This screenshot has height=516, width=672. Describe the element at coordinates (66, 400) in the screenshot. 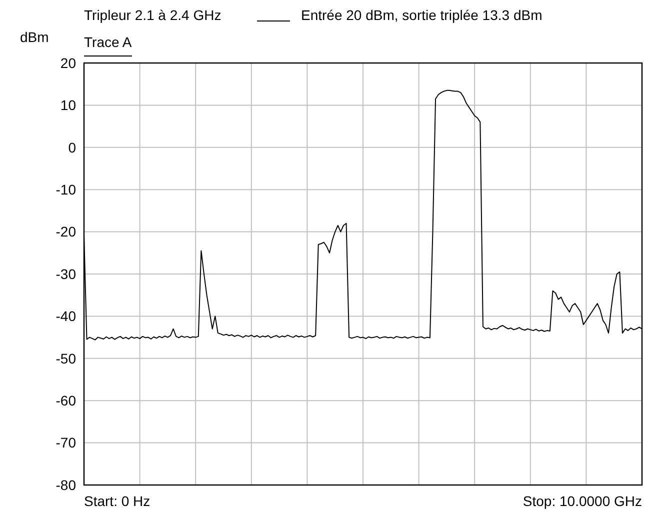

I see `y-tick-label: -60` at that location.